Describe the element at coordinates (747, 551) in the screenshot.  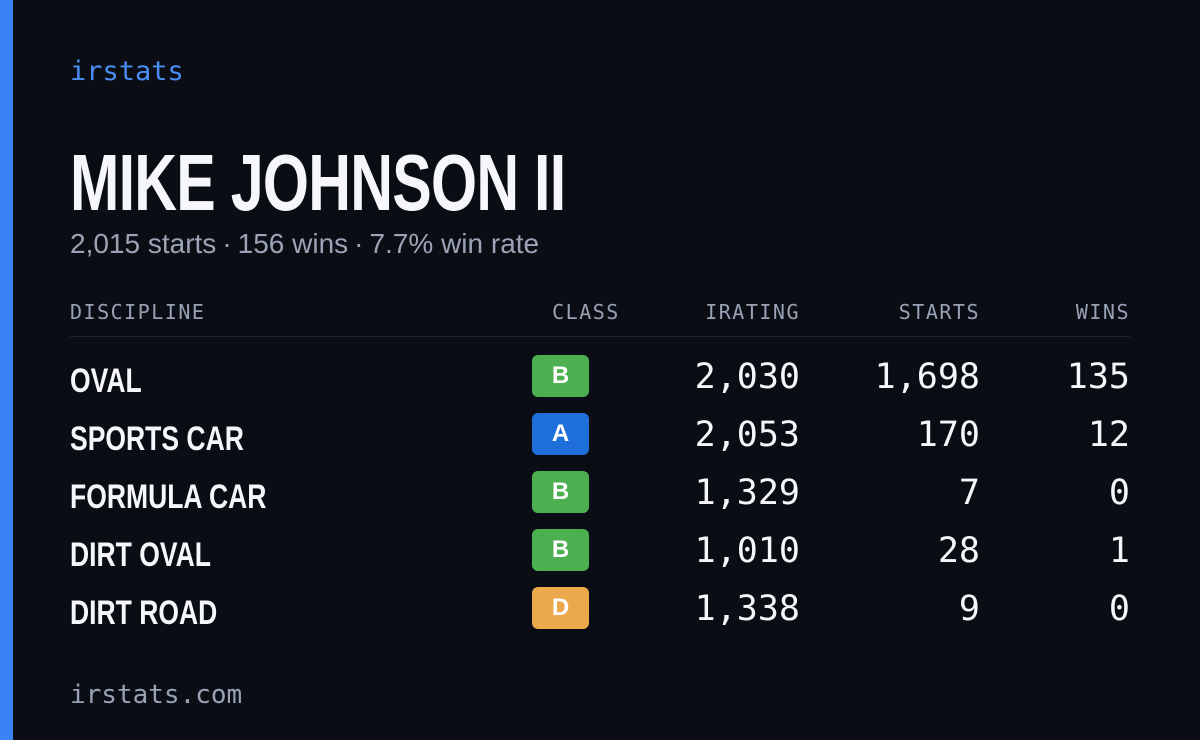
I see `irating-value: 1,010` at that location.